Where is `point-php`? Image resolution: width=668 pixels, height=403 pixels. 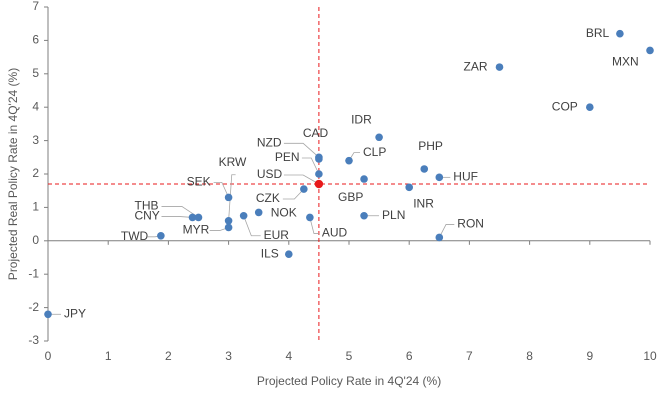 point-php is located at coordinates (424, 169).